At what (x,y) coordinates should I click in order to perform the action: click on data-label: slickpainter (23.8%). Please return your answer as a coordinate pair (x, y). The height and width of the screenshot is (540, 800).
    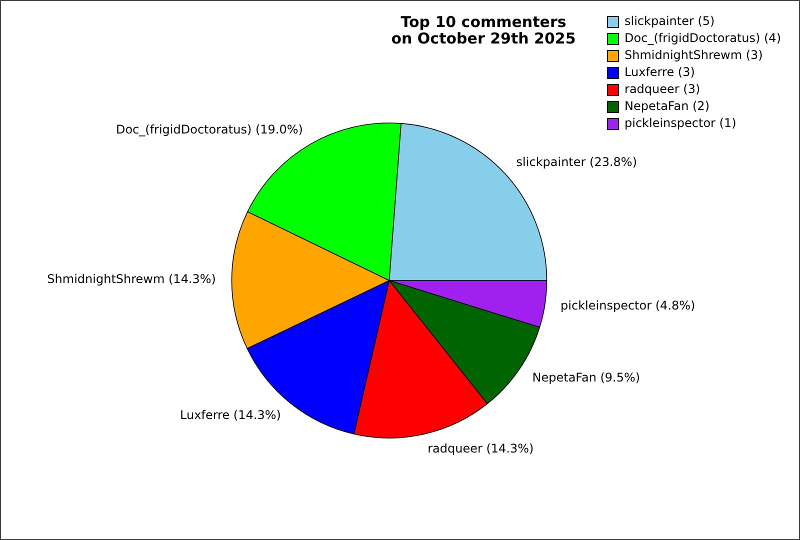
    Looking at the image, I should click on (577, 161).